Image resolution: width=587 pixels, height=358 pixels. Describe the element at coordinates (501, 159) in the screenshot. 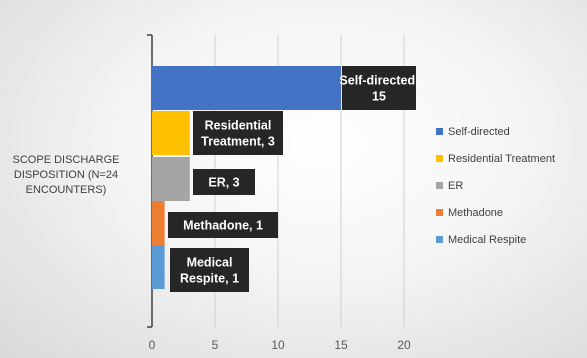

I see `legend-label: Residential Treatment` at that location.